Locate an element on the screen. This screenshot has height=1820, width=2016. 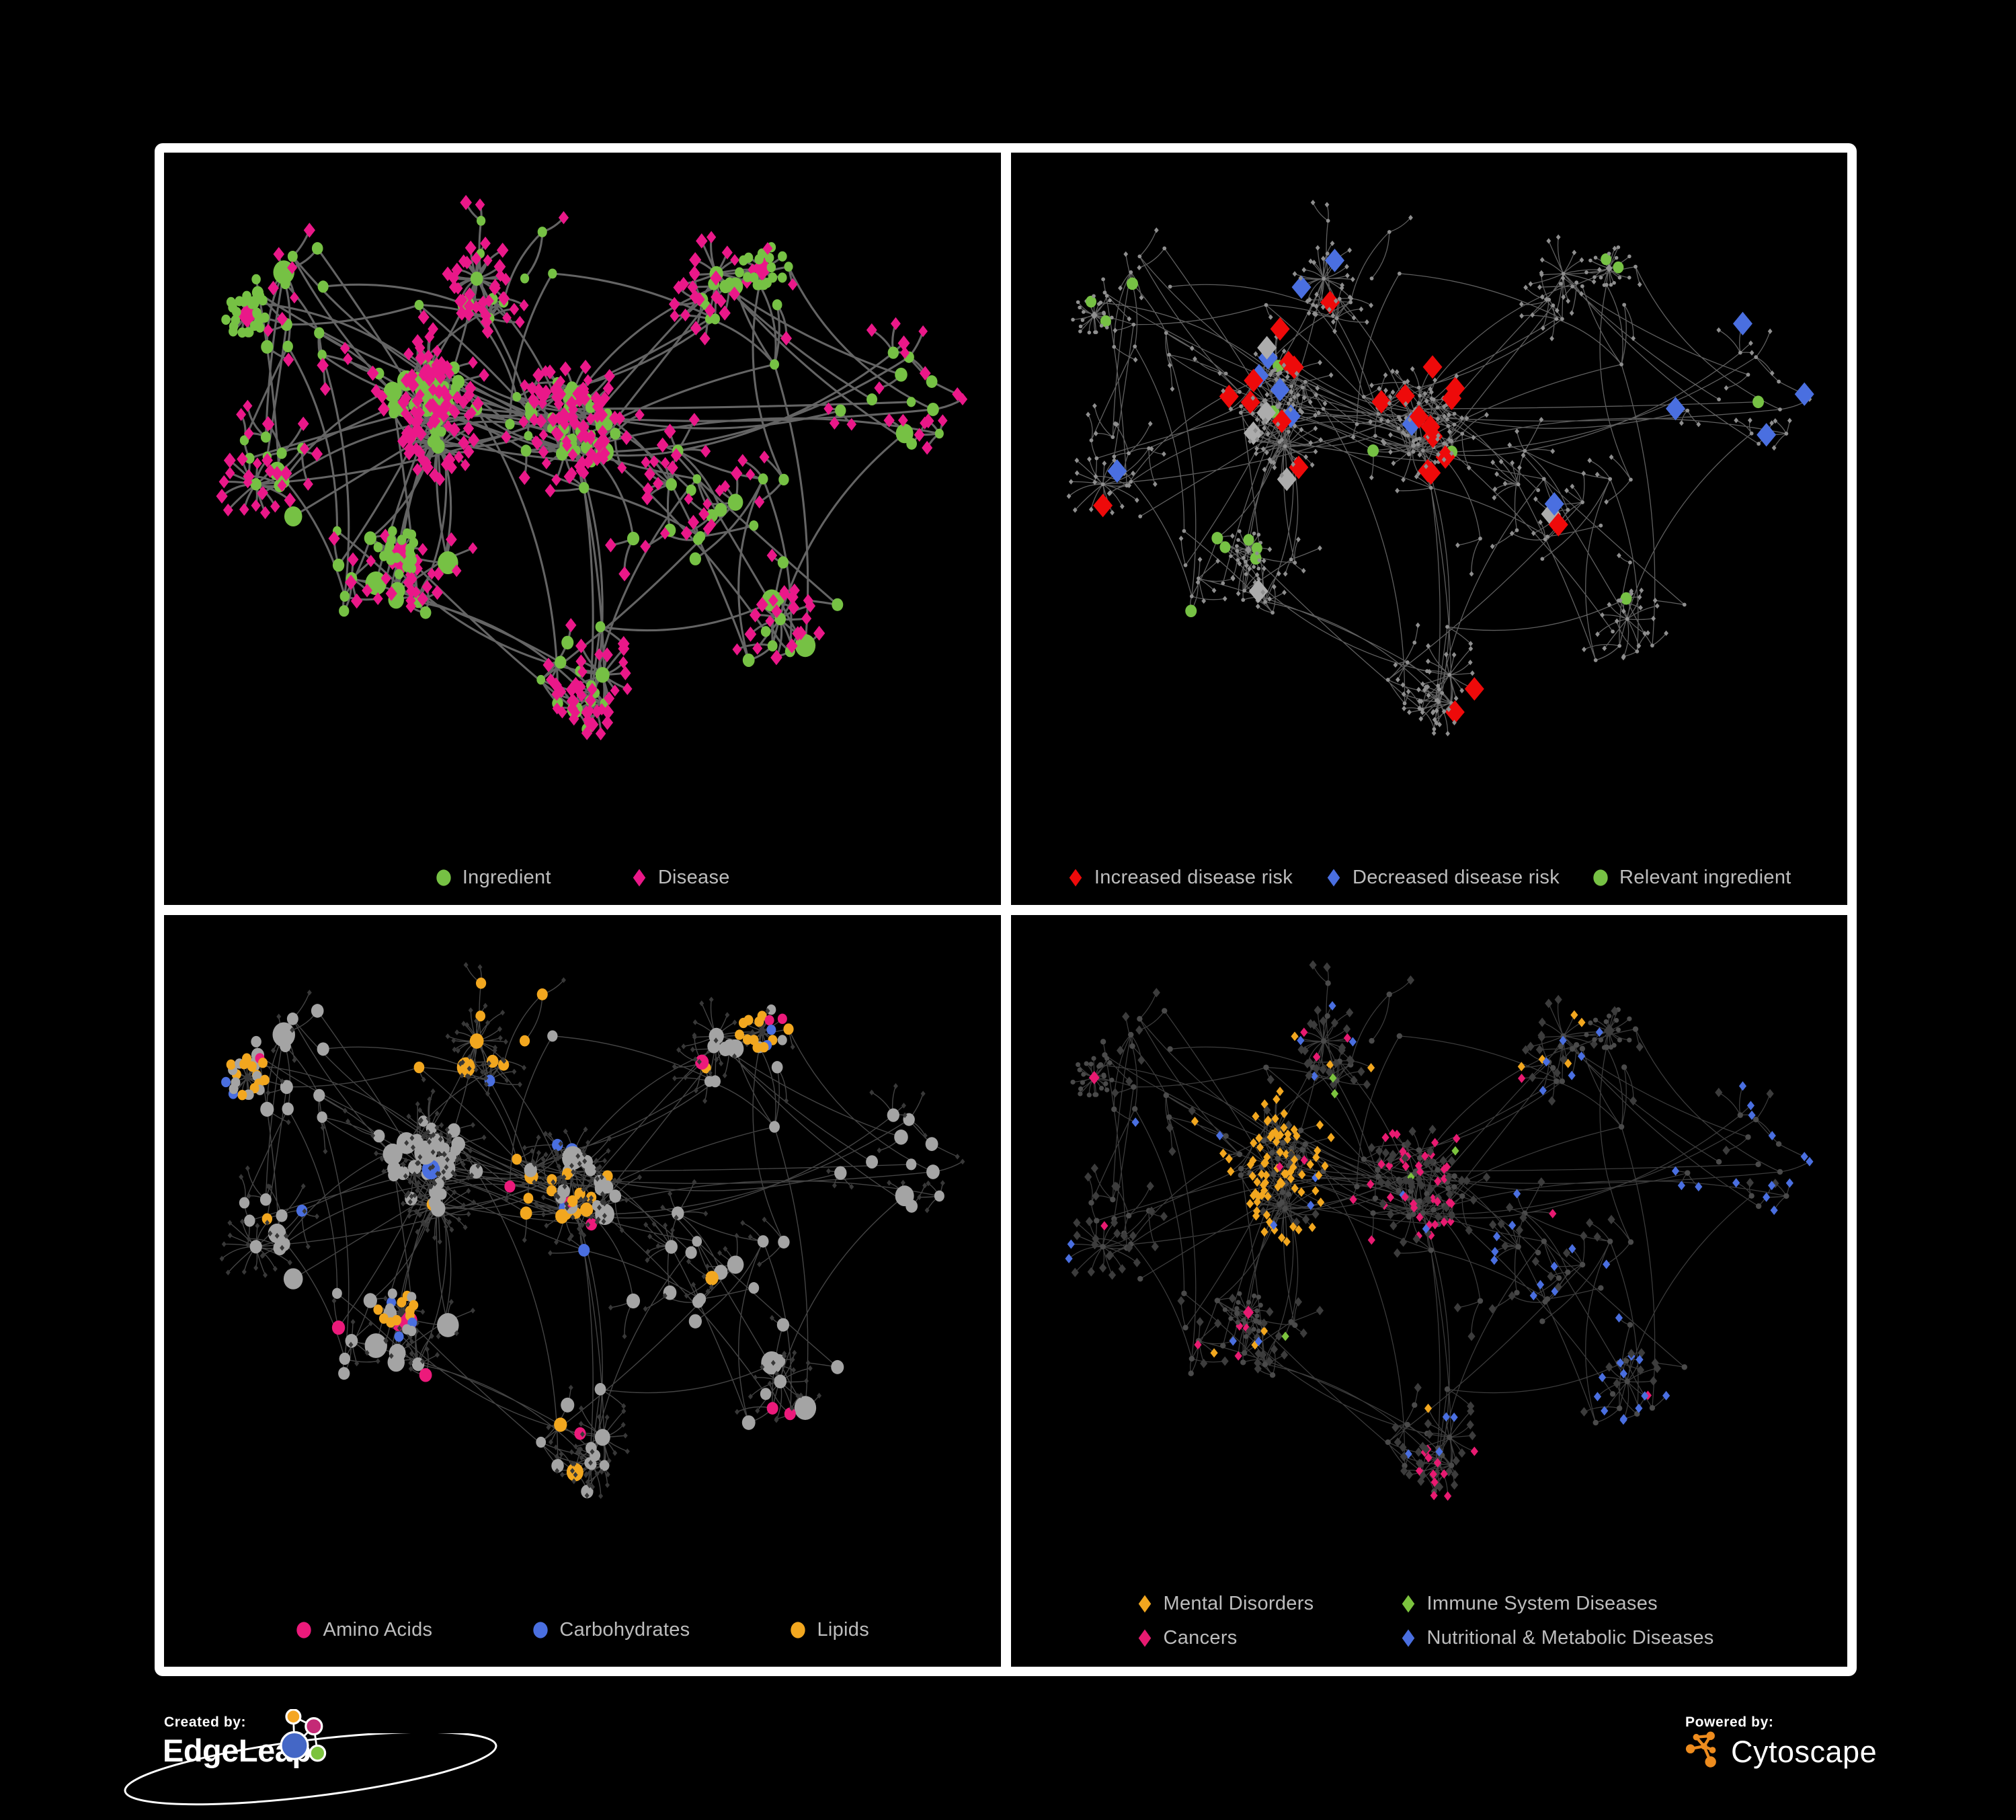
disease-risk-network-graph is located at coordinates (1440, 468).